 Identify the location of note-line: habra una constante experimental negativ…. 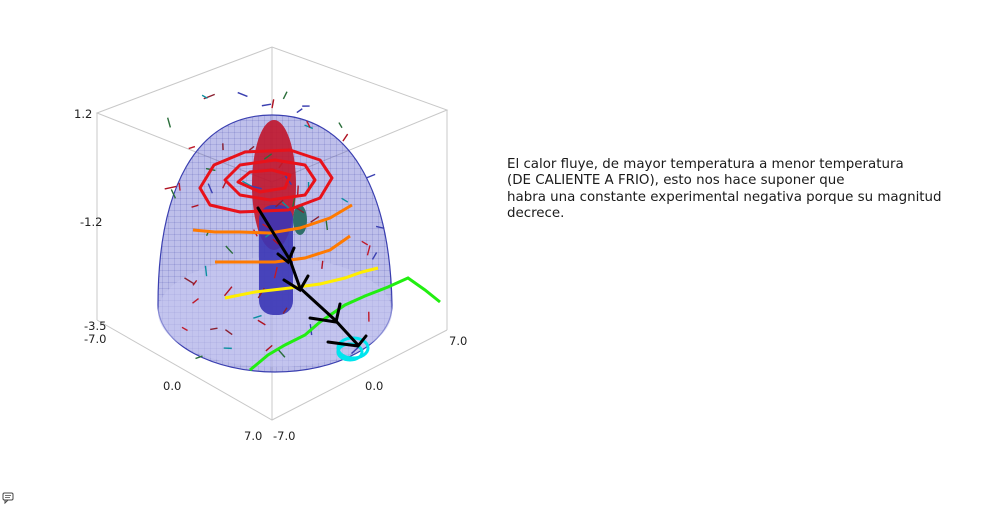
(724, 197).